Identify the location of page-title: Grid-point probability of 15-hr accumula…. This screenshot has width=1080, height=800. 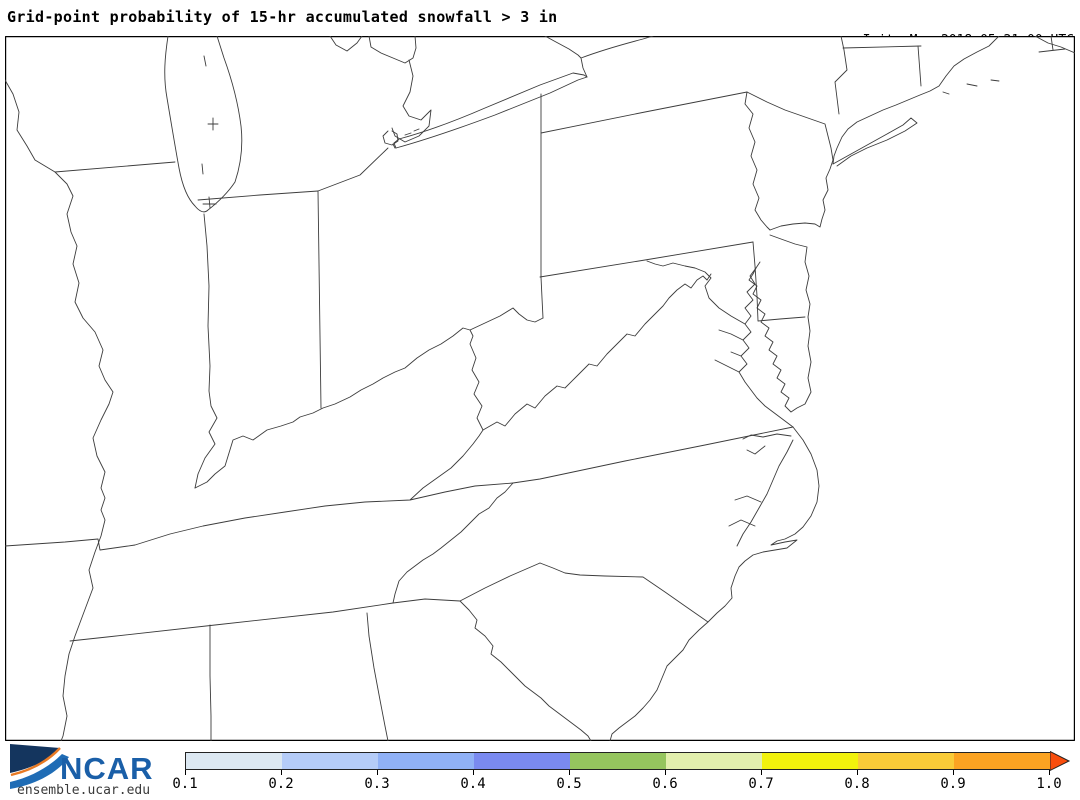
(282, 17).